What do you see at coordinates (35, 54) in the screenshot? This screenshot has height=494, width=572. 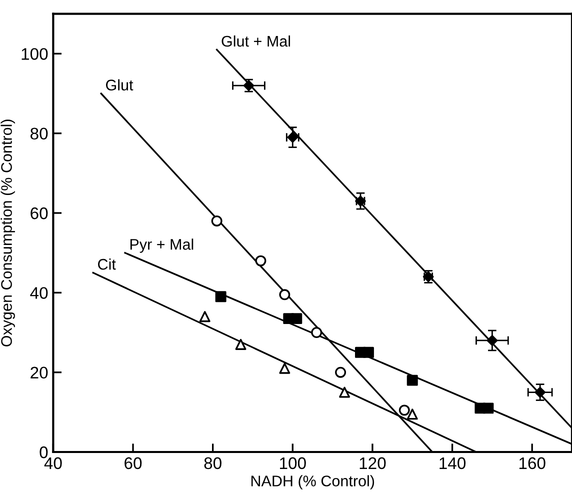 I see `y-tick-label: 100` at bounding box center [35, 54].